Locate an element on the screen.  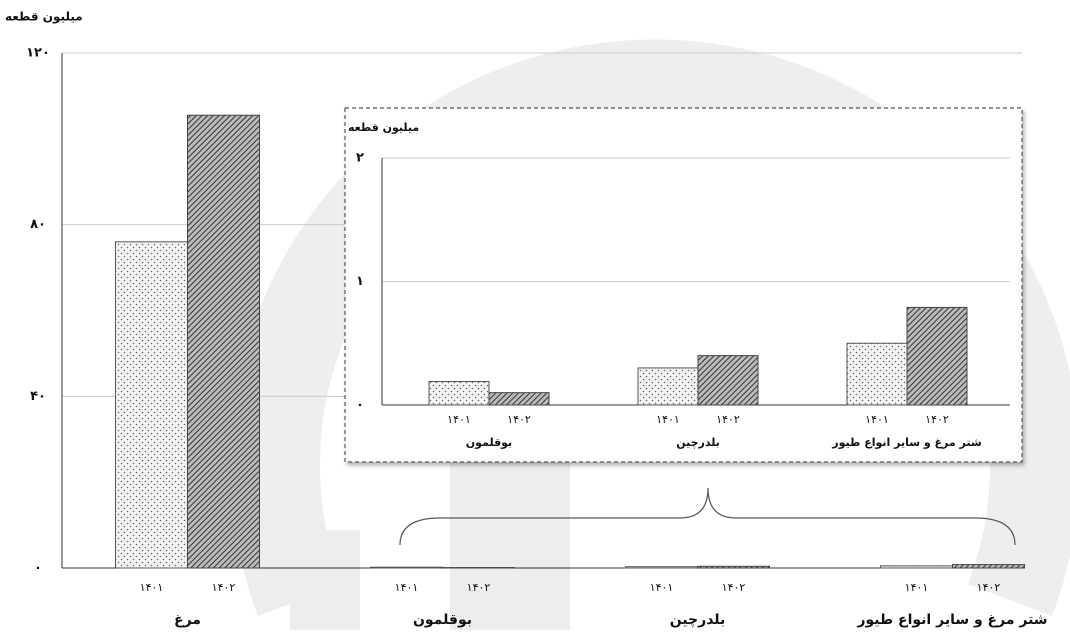
y-tick-label: ۱ is located at coordinates (360, 281).